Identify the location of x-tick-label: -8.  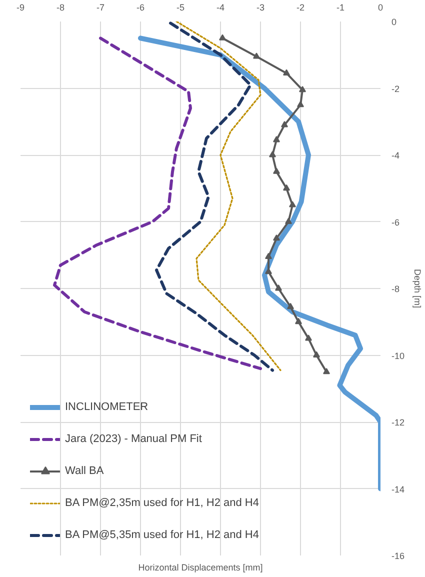
(60, 7).